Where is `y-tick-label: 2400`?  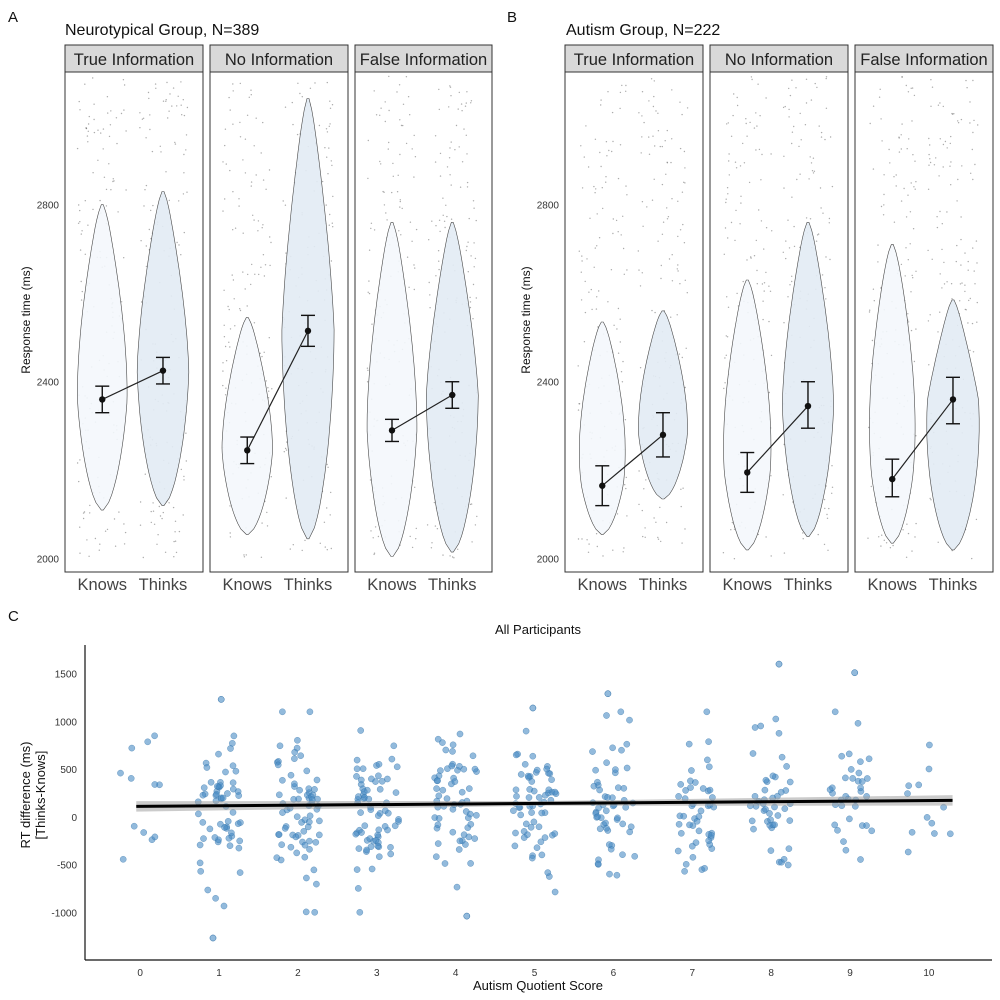
y-tick-label: 2400 is located at coordinates (548, 383).